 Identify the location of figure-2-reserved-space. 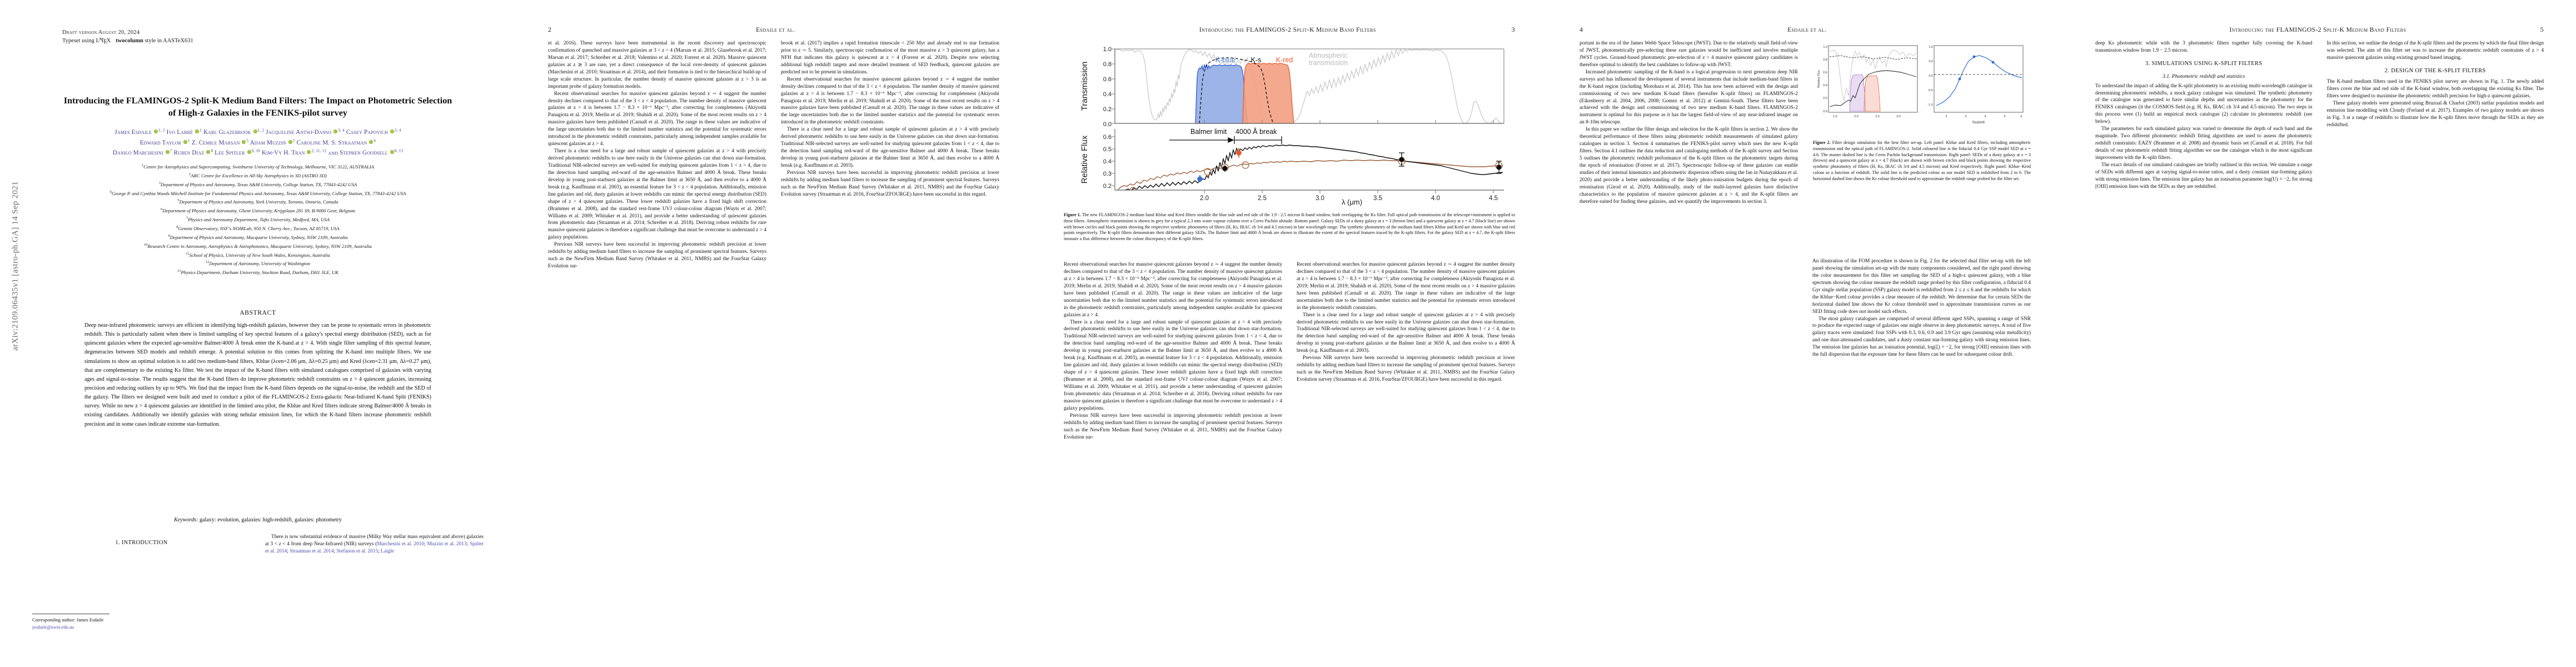
(1921, 149).